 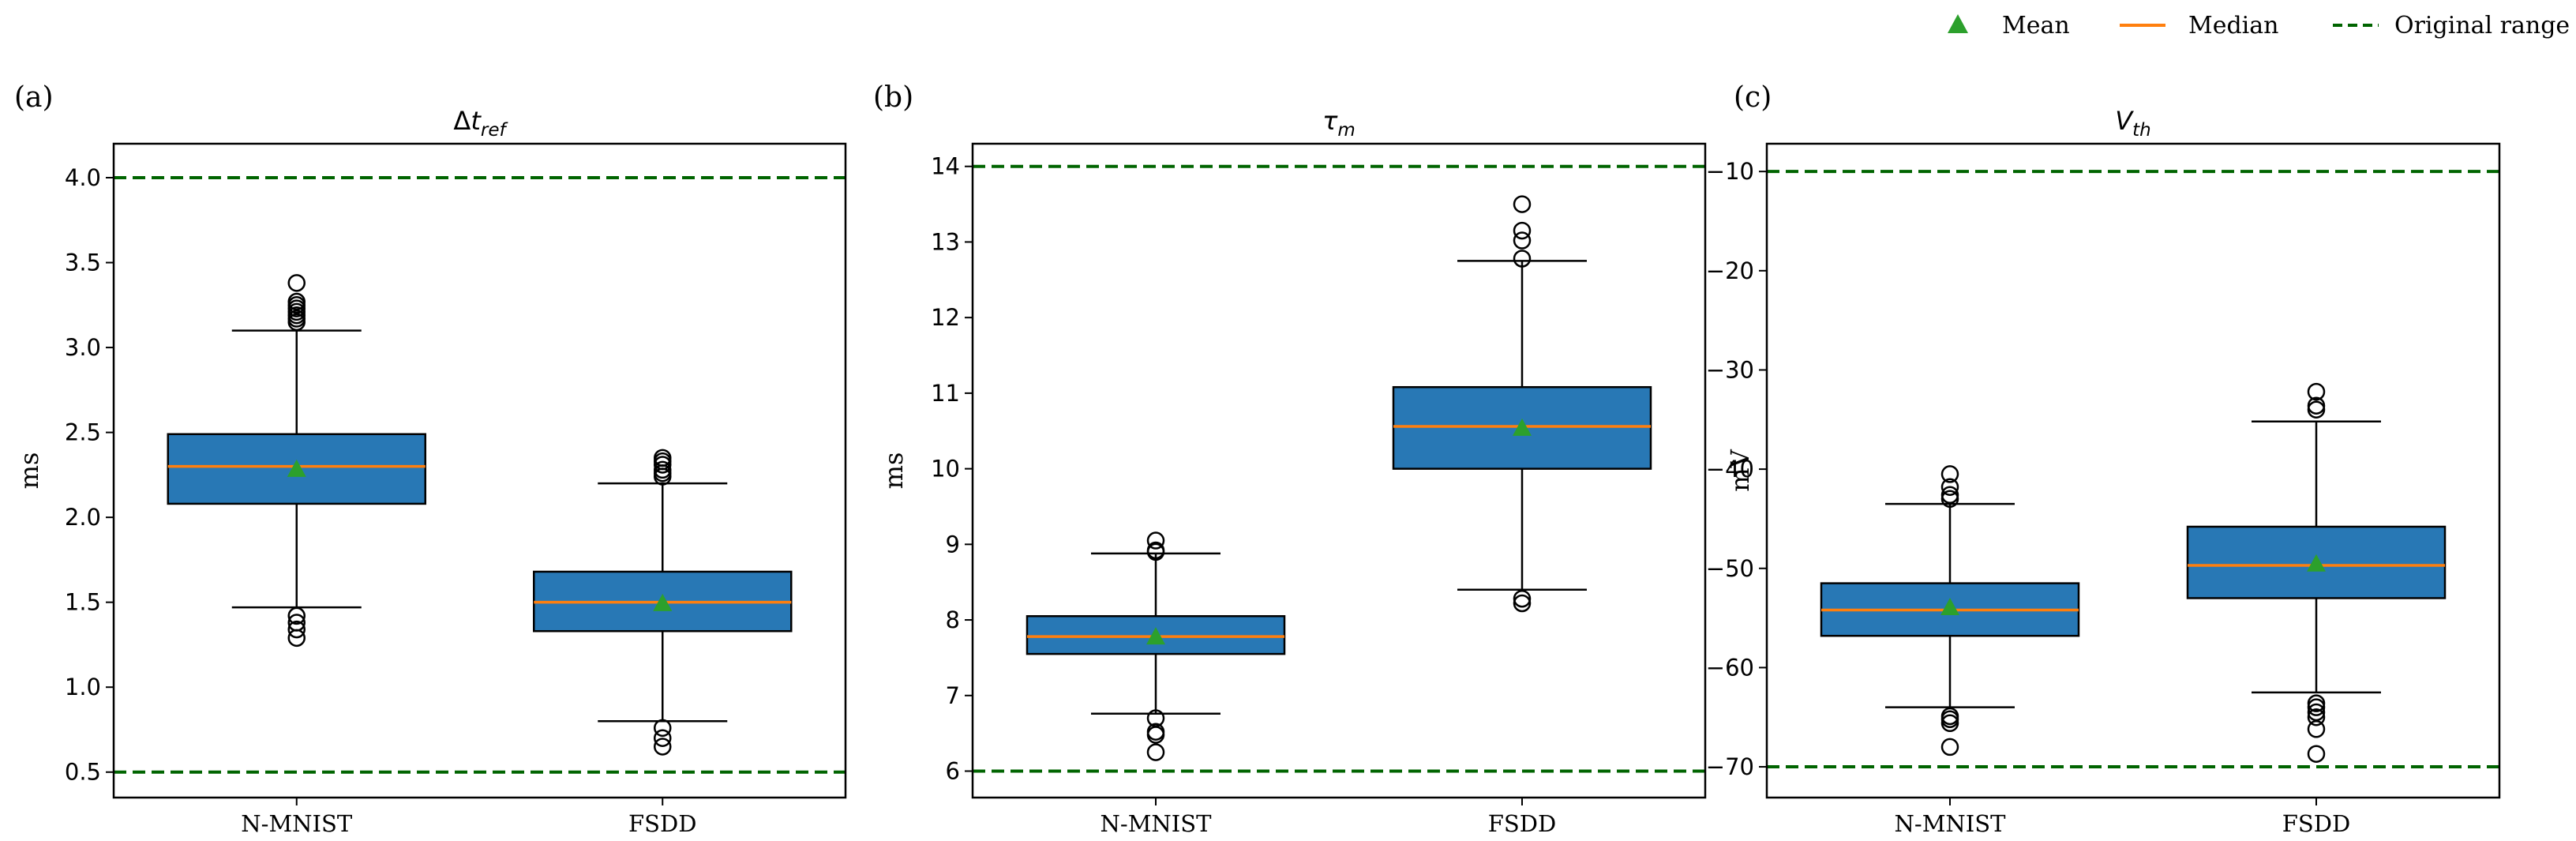 What do you see at coordinates (2036, 25) in the screenshot?
I see `legend-label: Mean` at bounding box center [2036, 25].